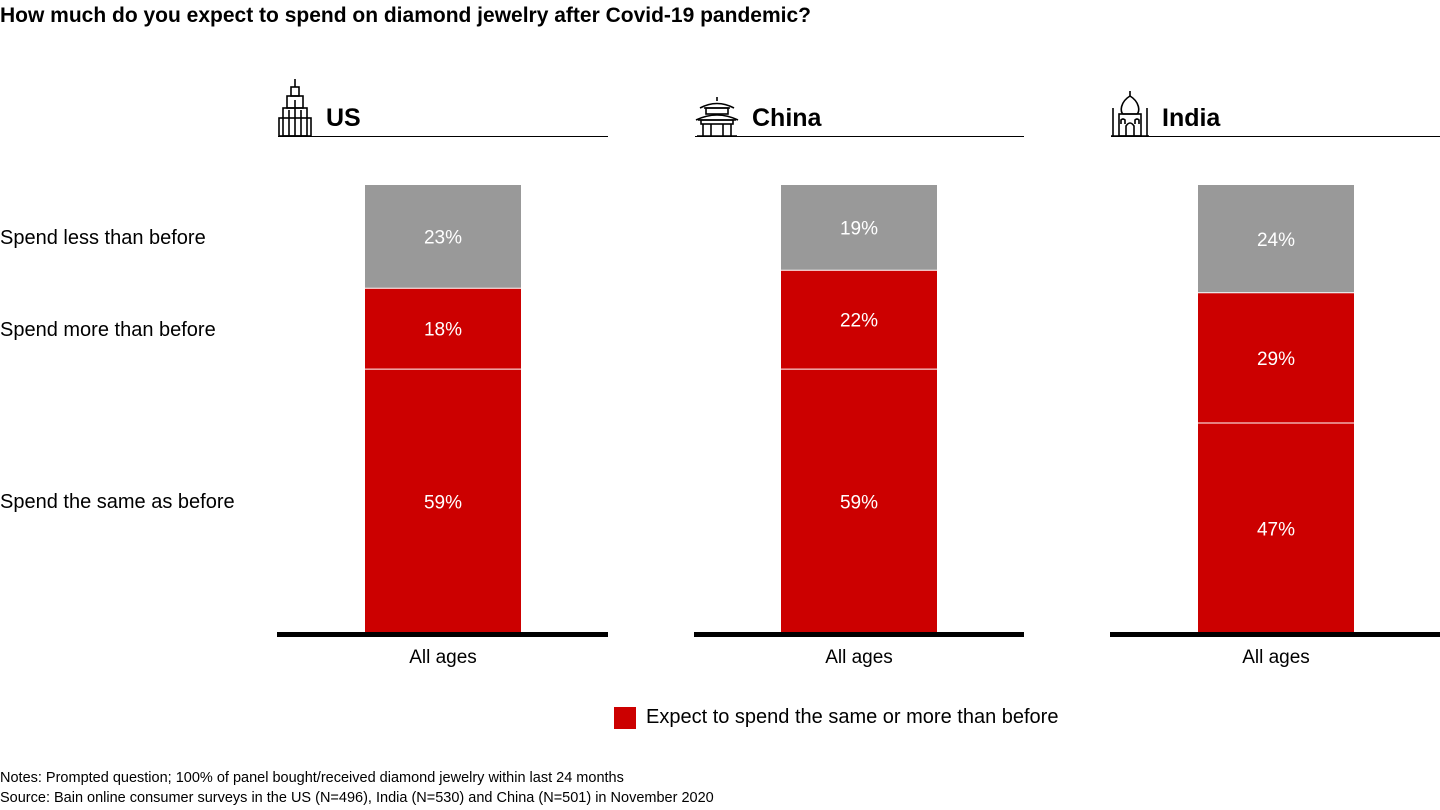 This screenshot has width=1440, height=810. I want to click on data-label-china-more: 22%, so click(859, 321).